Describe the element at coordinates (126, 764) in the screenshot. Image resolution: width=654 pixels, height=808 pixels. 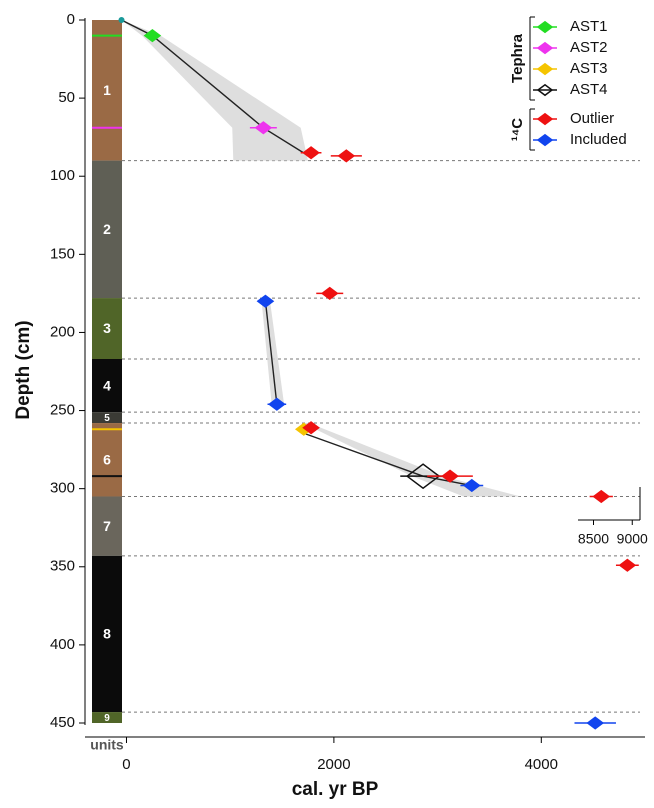
I see `x-tick-label: 0` at that location.